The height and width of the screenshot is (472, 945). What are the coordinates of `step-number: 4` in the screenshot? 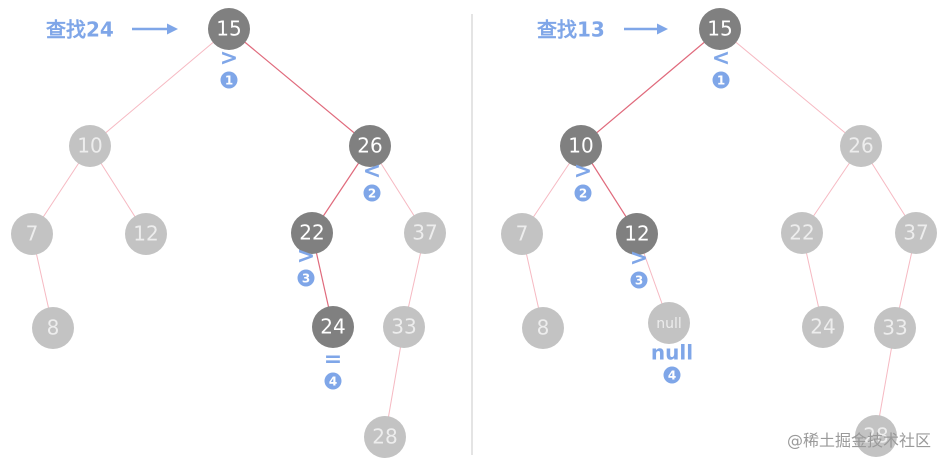 It's located at (672, 376).